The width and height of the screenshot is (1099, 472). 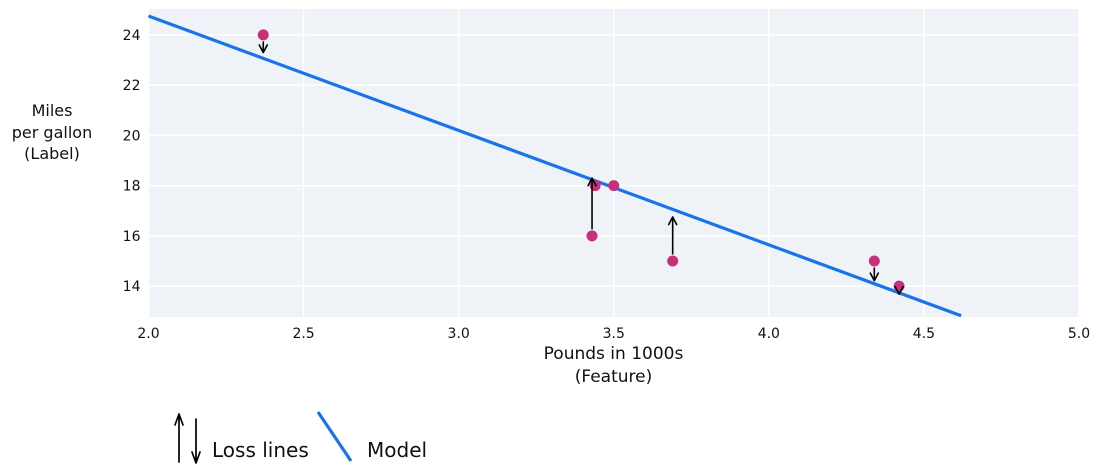 What do you see at coordinates (132, 36) in the screenshot?
I see `y-tick-label: 24` at bounding box center [132, 36].